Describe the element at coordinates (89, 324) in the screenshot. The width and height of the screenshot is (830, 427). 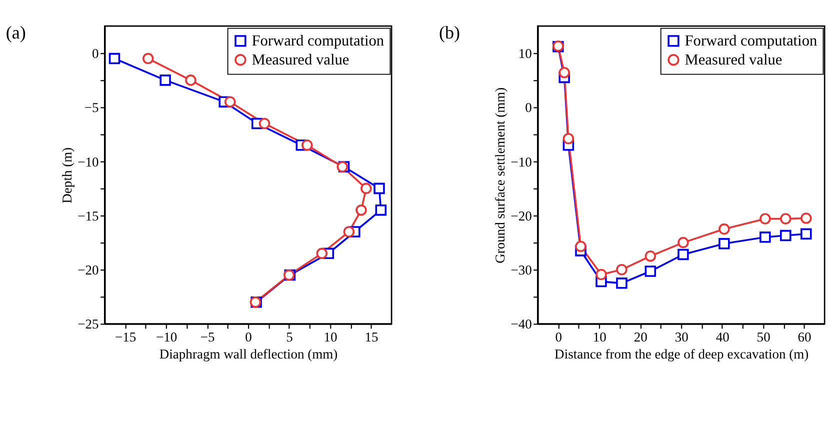
I see `y-tick-label: −25` at that location.